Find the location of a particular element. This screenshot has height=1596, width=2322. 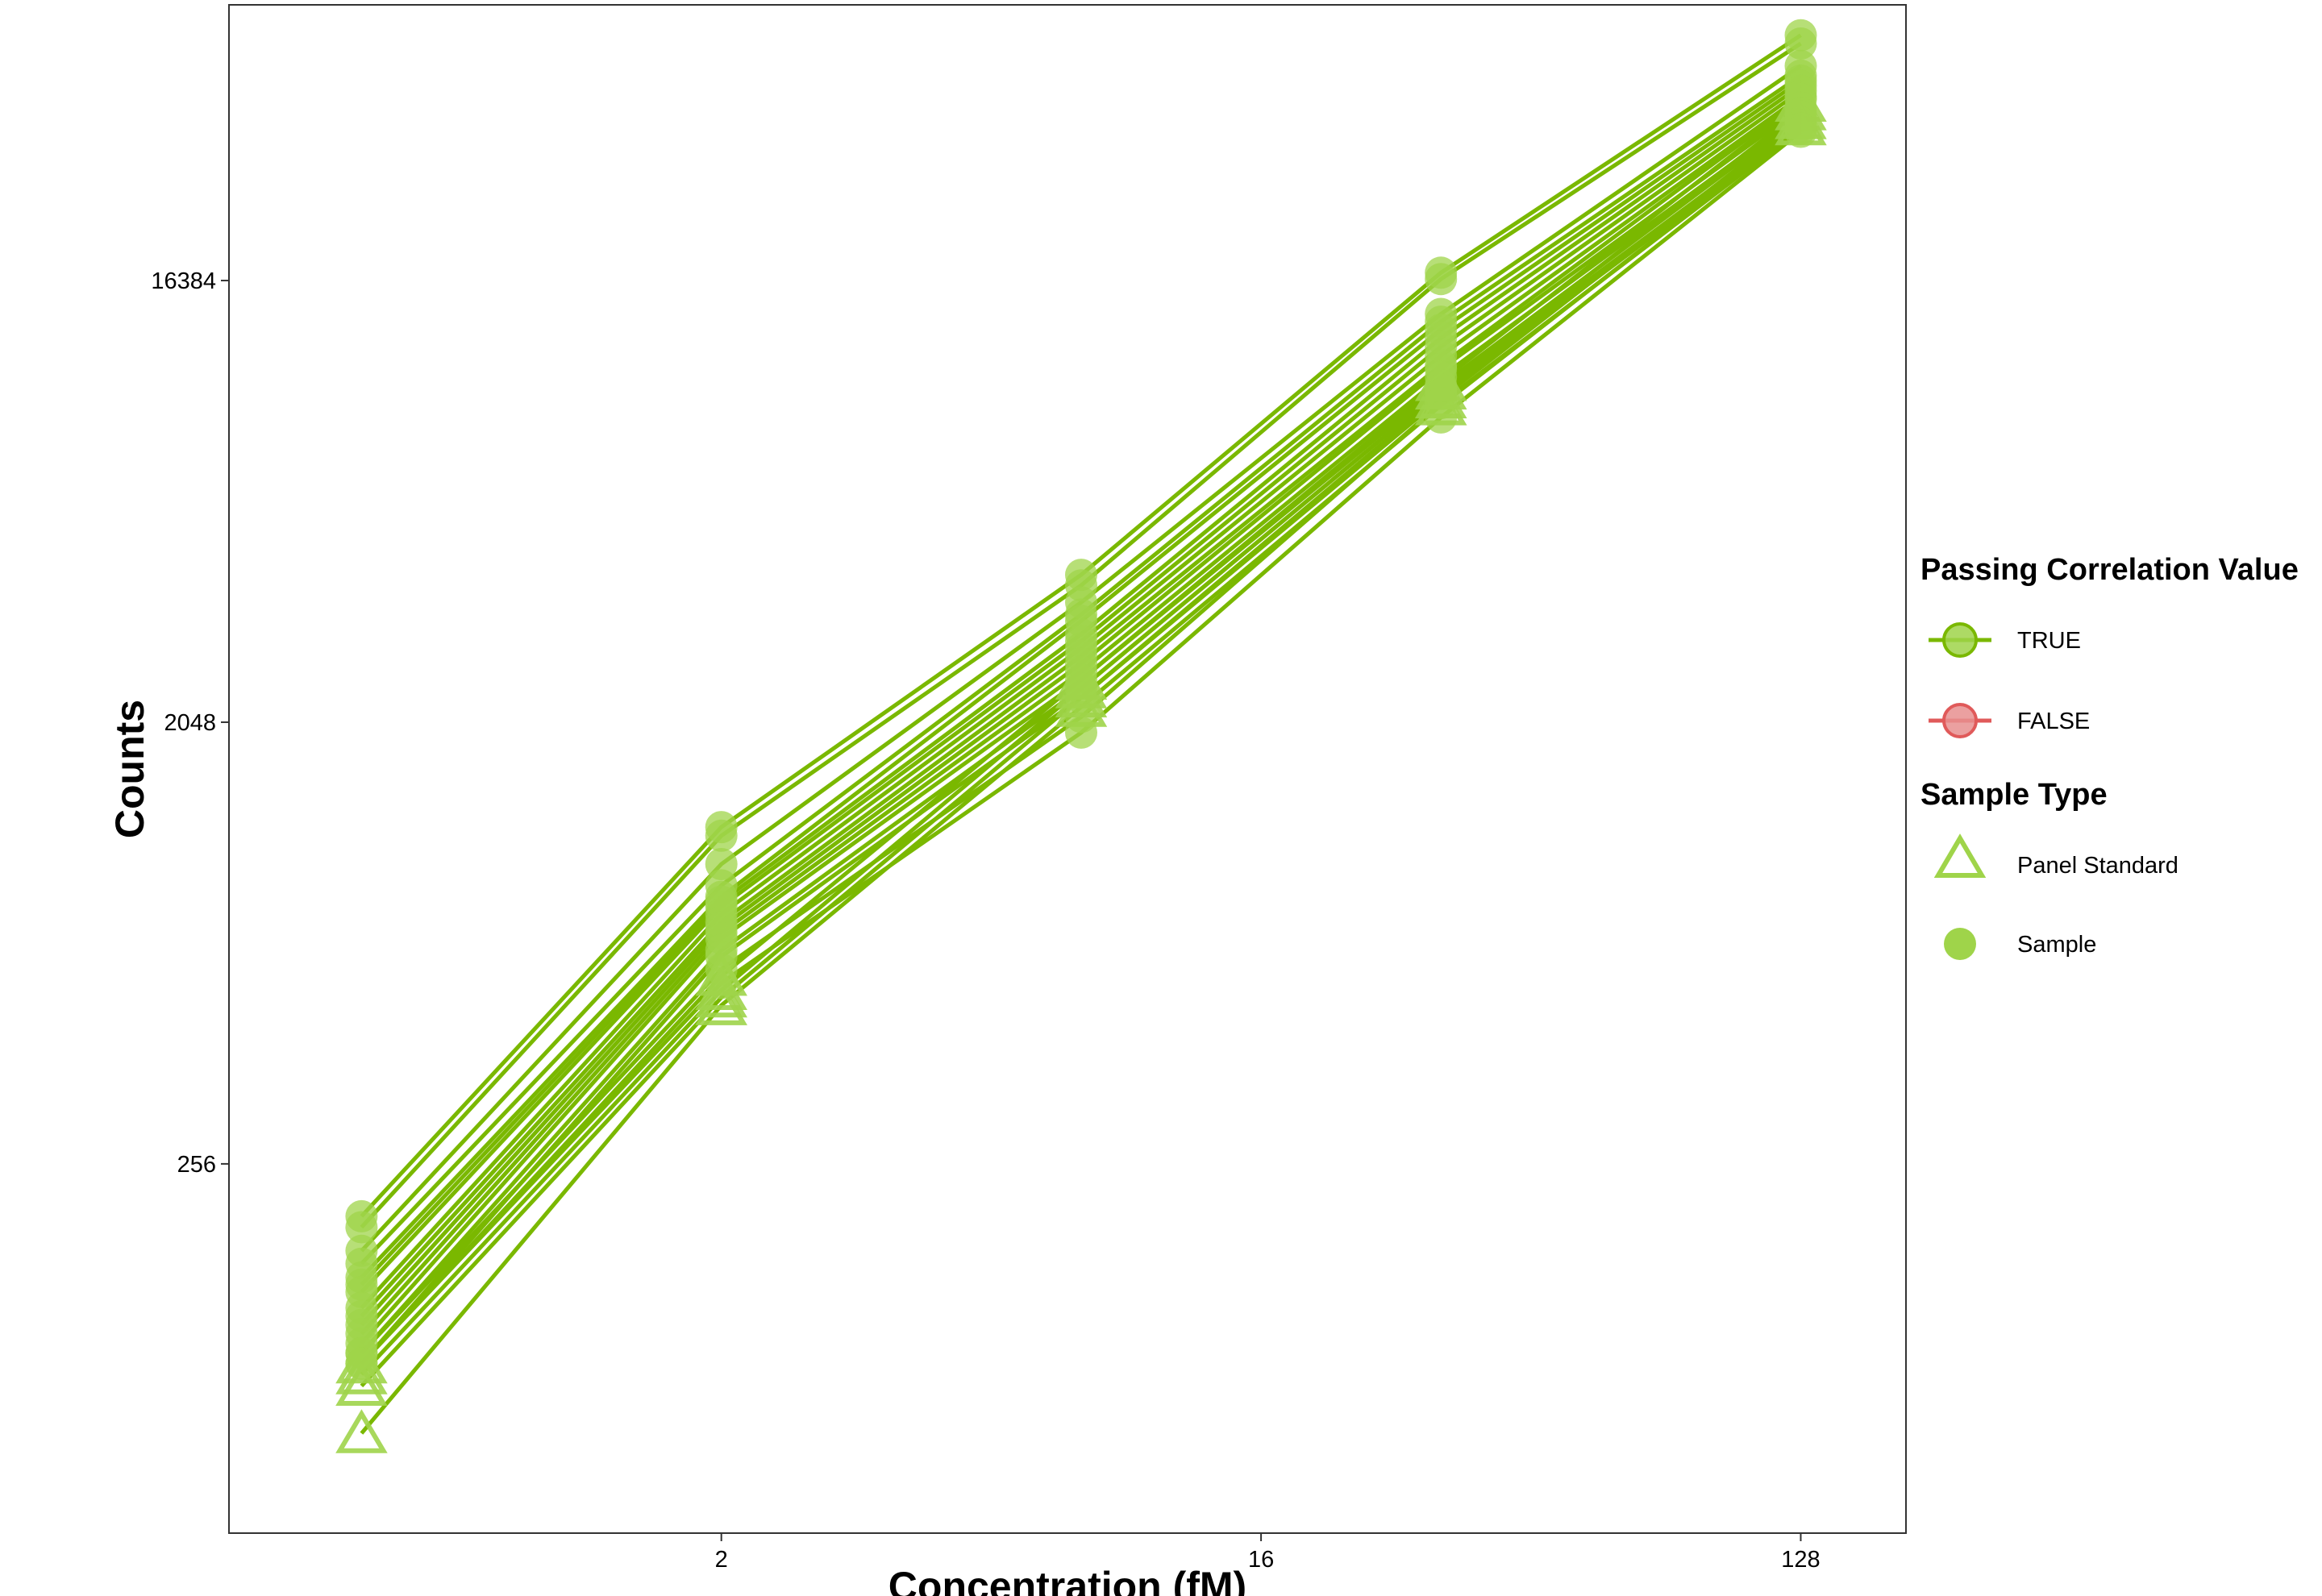

legend-key-sample is located at coordinates (1960, 944).